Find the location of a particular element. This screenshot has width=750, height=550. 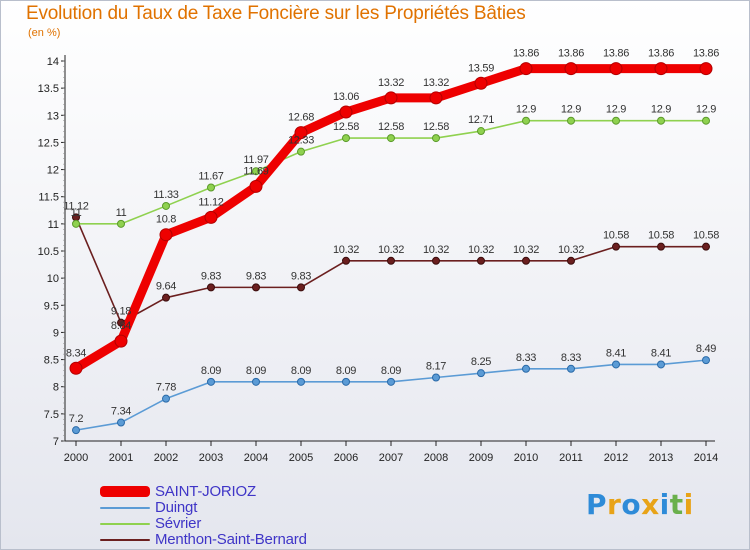

x-tick-label: 2006 is located at coordinates (346, 458).